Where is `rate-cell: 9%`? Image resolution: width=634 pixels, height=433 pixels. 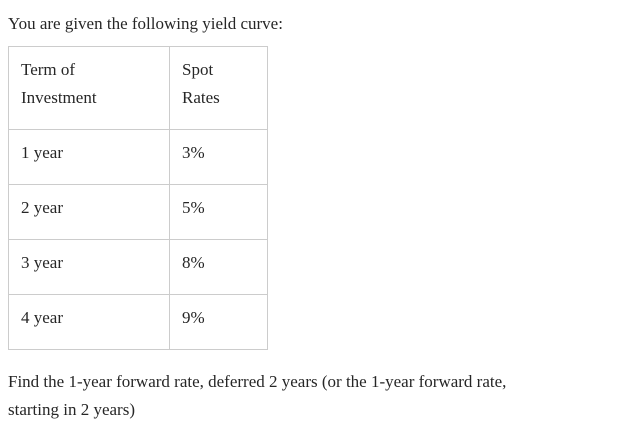
rate-cell: 9% is located at coordinates (218, 322).